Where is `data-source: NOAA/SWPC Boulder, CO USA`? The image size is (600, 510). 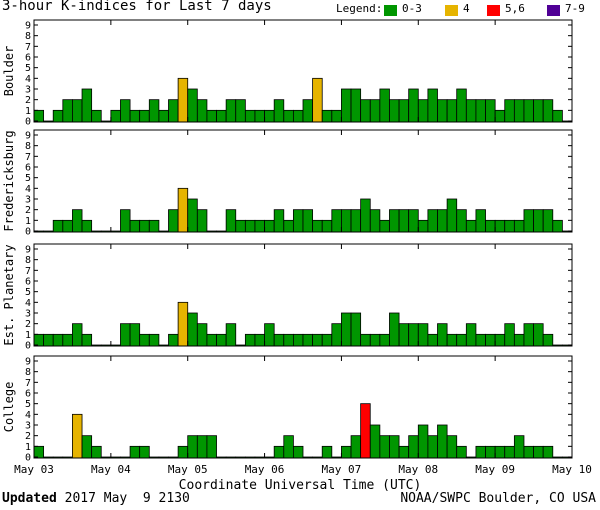
data-source: NOAA/SWPC Boulder, CO USA is located at coordinates (498, 498).